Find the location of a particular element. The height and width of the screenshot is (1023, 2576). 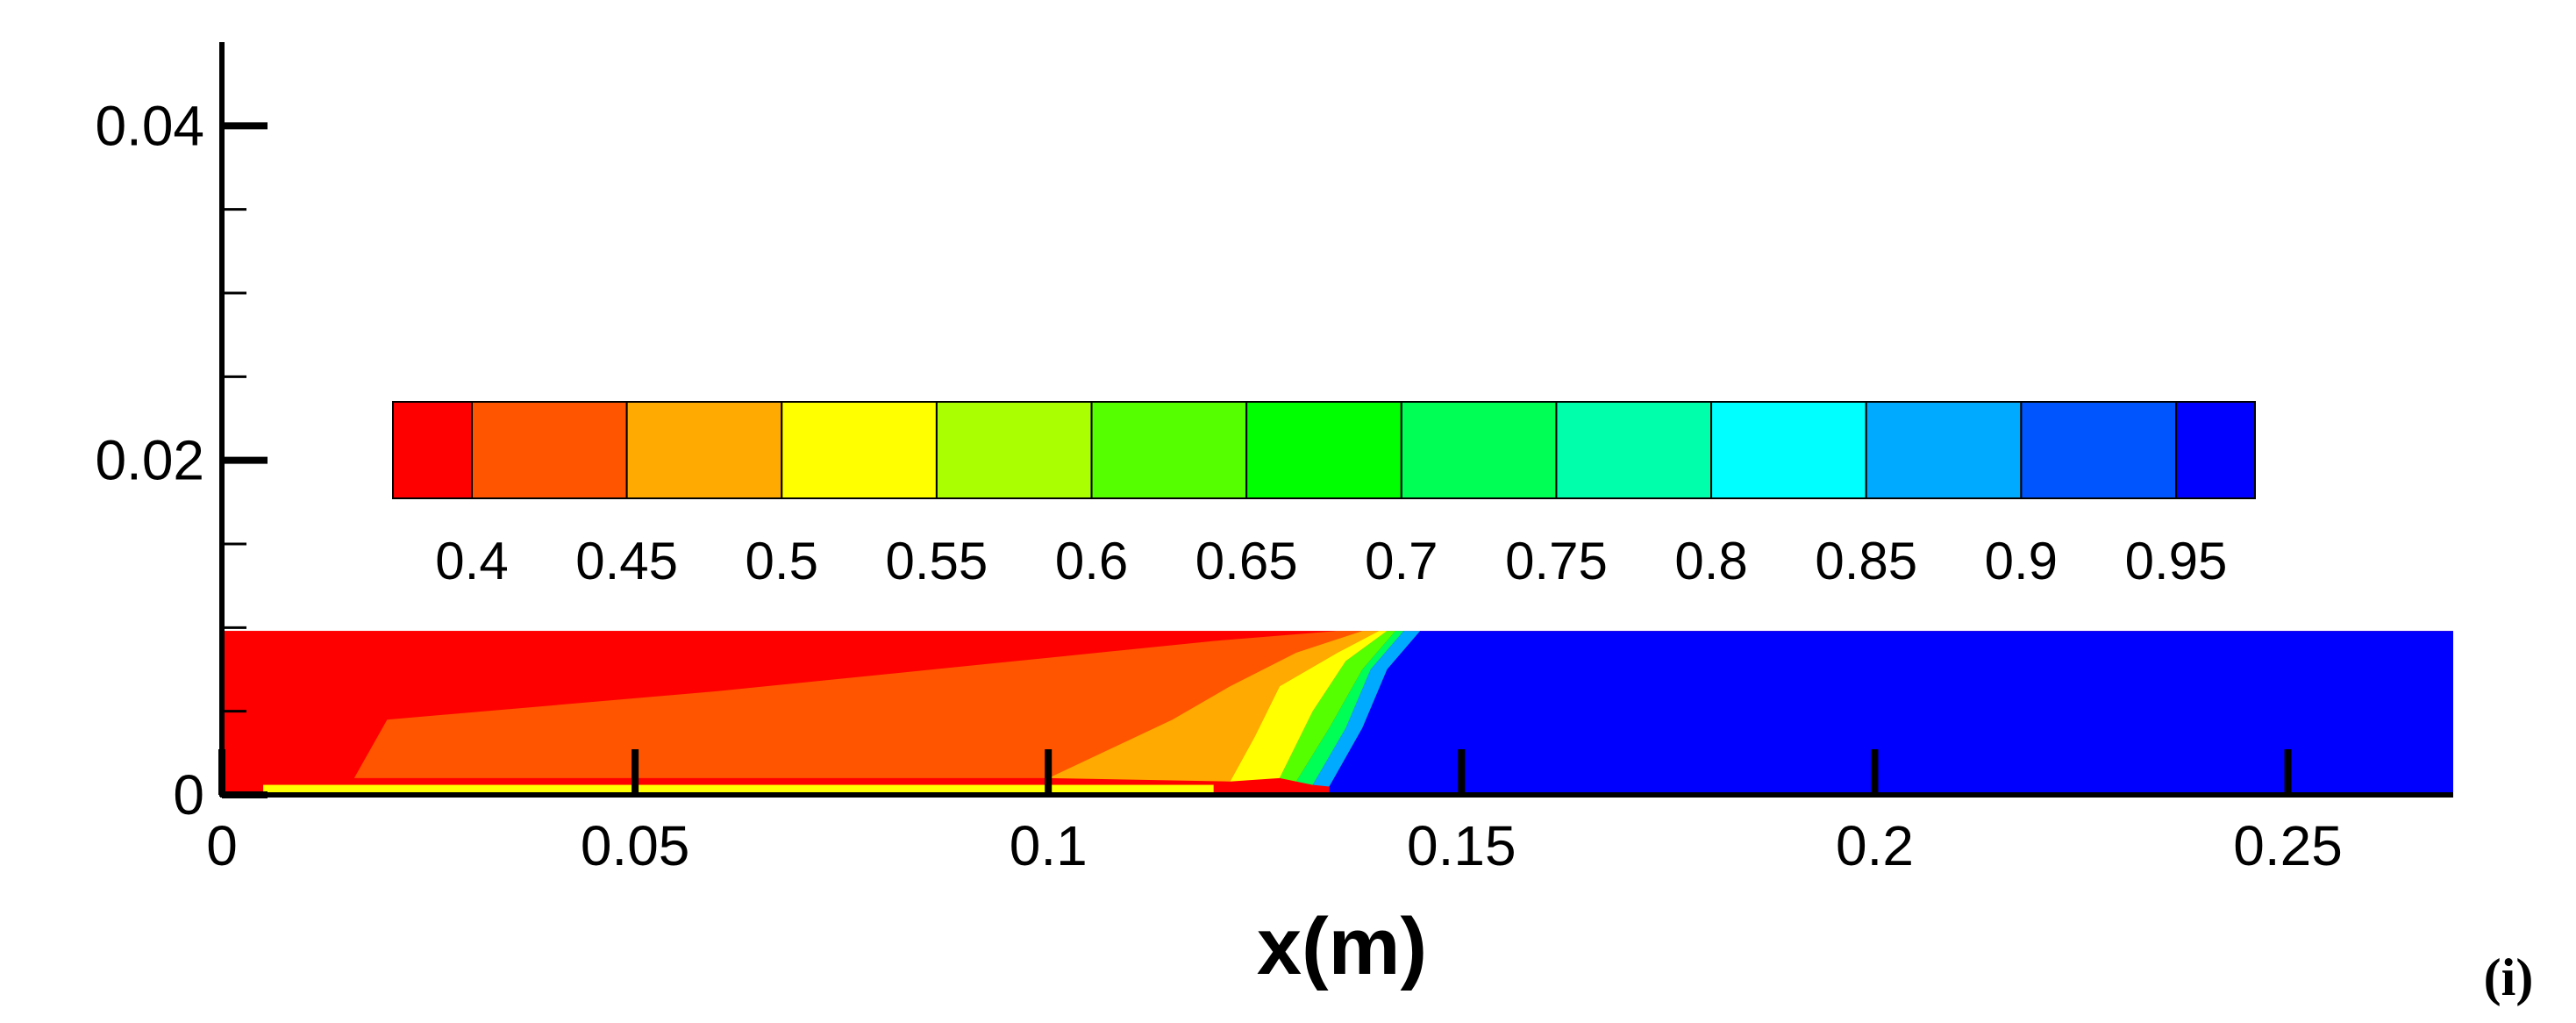

colorbar-label-9: 0.85 is located at coordinates (1866, 561).